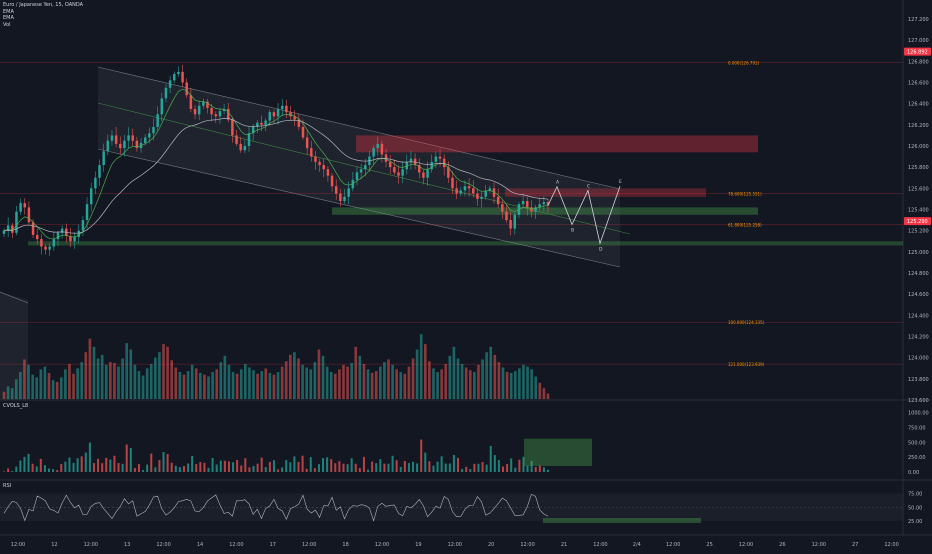 The height and width of the screenshot is (554, 932). What do you see at coordinates (782, 545) in the screenshot?
I see `time-tick-label: 26` at bounding box center [782, 545].